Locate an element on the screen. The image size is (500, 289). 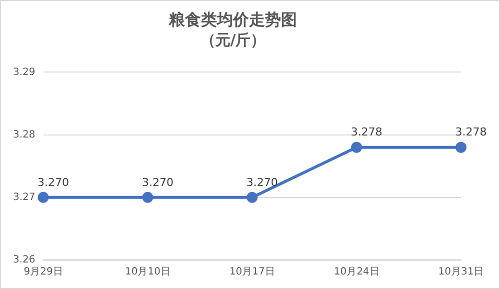
x-tick-label: 10月24日 is located at coordinates (357, 272).